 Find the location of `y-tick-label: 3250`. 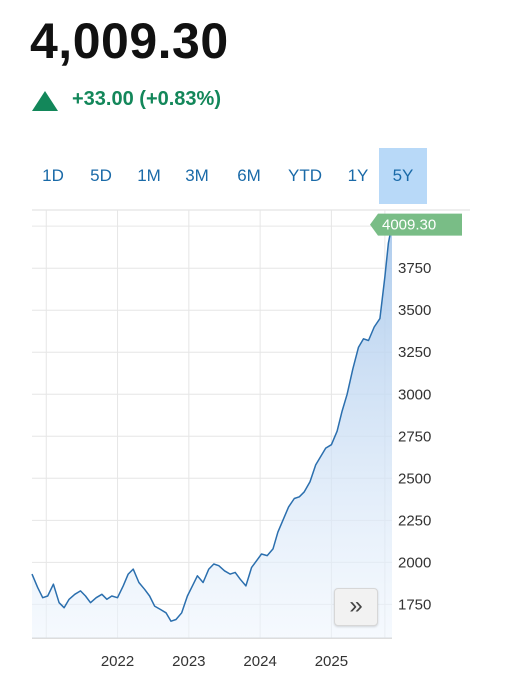

y-tick-label: 3250 is located at coordinates (414, 352).